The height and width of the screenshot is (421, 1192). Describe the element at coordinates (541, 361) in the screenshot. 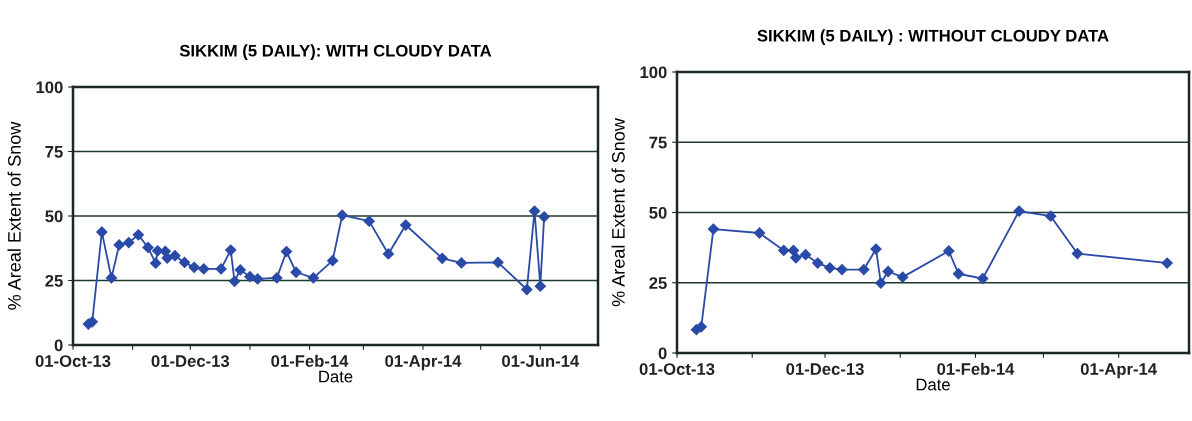

I see `x-tick-label: 01-Jun-14` at that location.